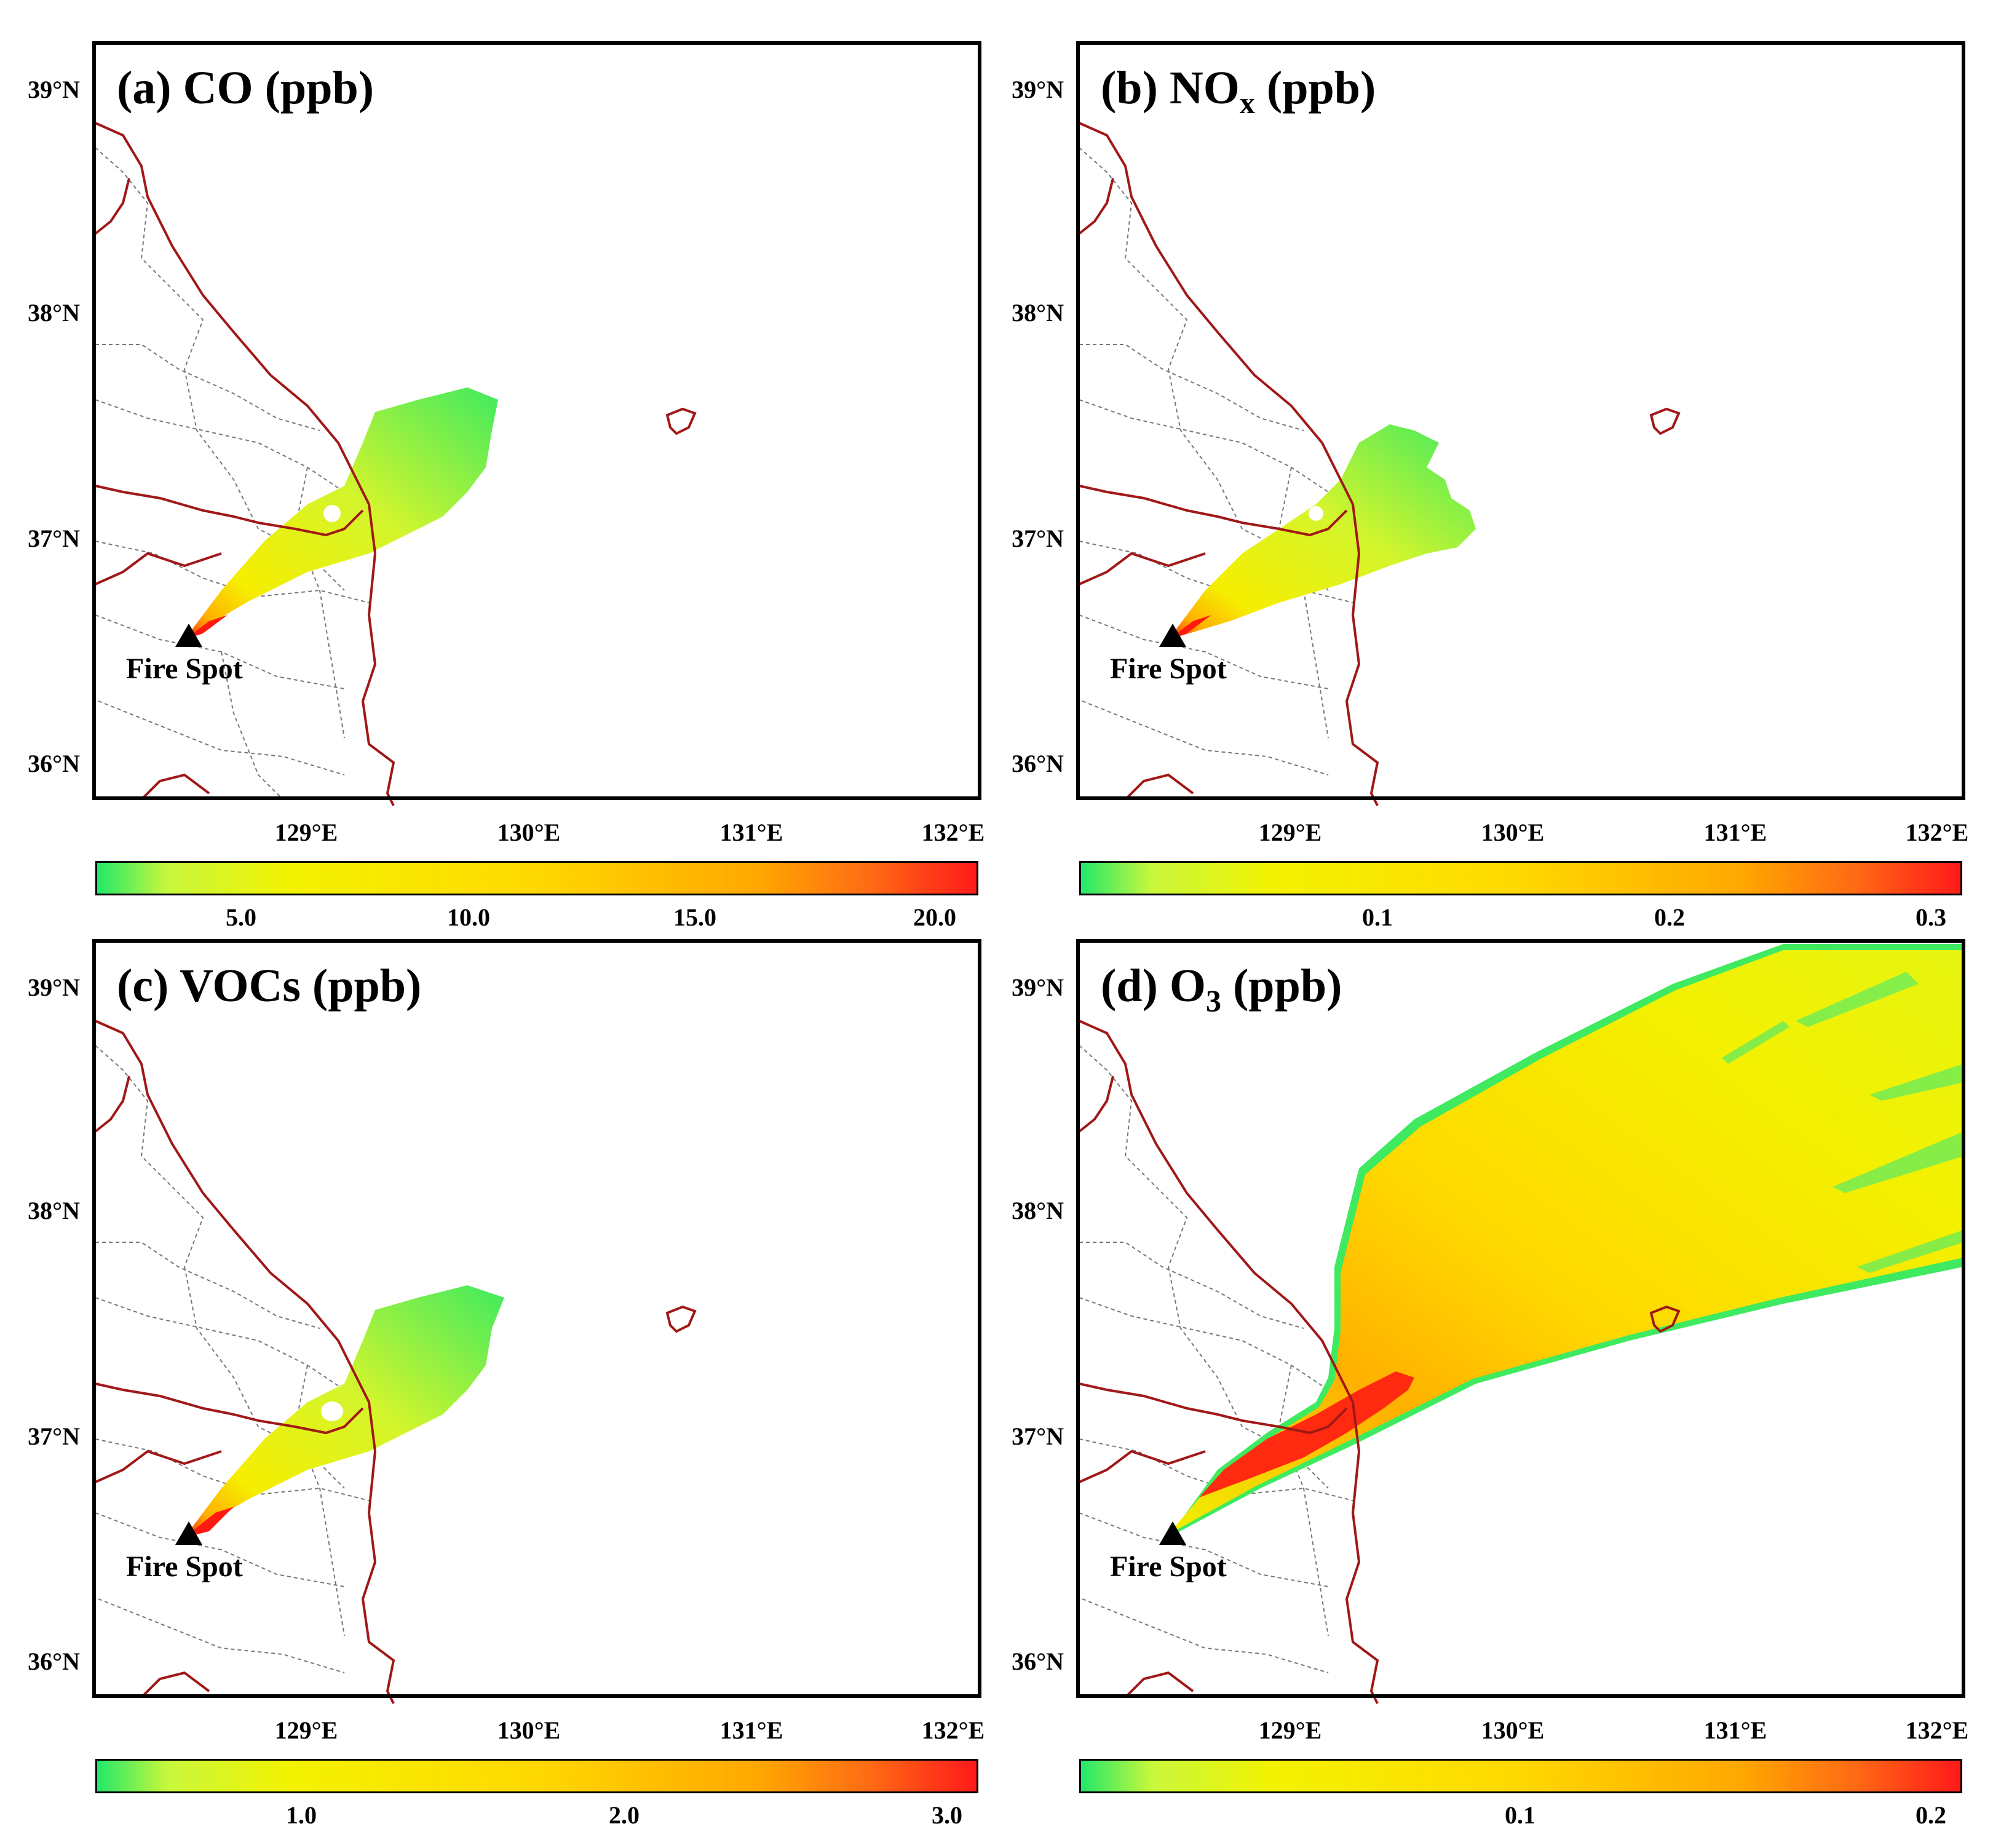 The height and width of the screenshot is (1848, 1993). What do you see at coordinates (241, 917) in the screenshot?
I see `colorbar-tick: 5.0` at bounding box center [241, 917].